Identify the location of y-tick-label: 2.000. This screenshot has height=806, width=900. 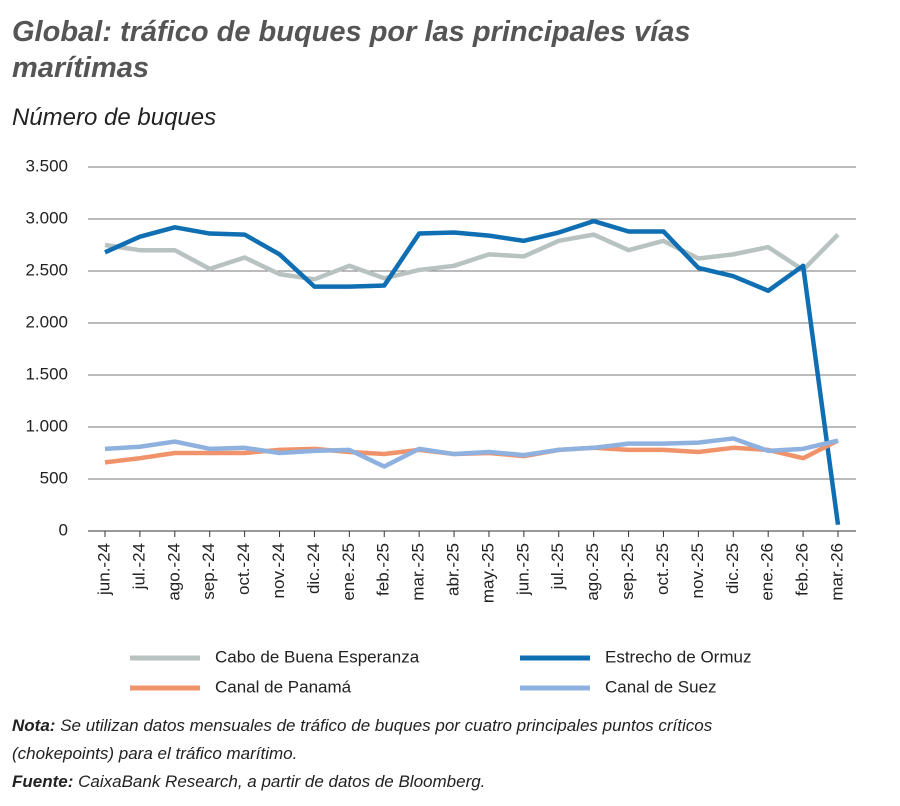
(46, 321).